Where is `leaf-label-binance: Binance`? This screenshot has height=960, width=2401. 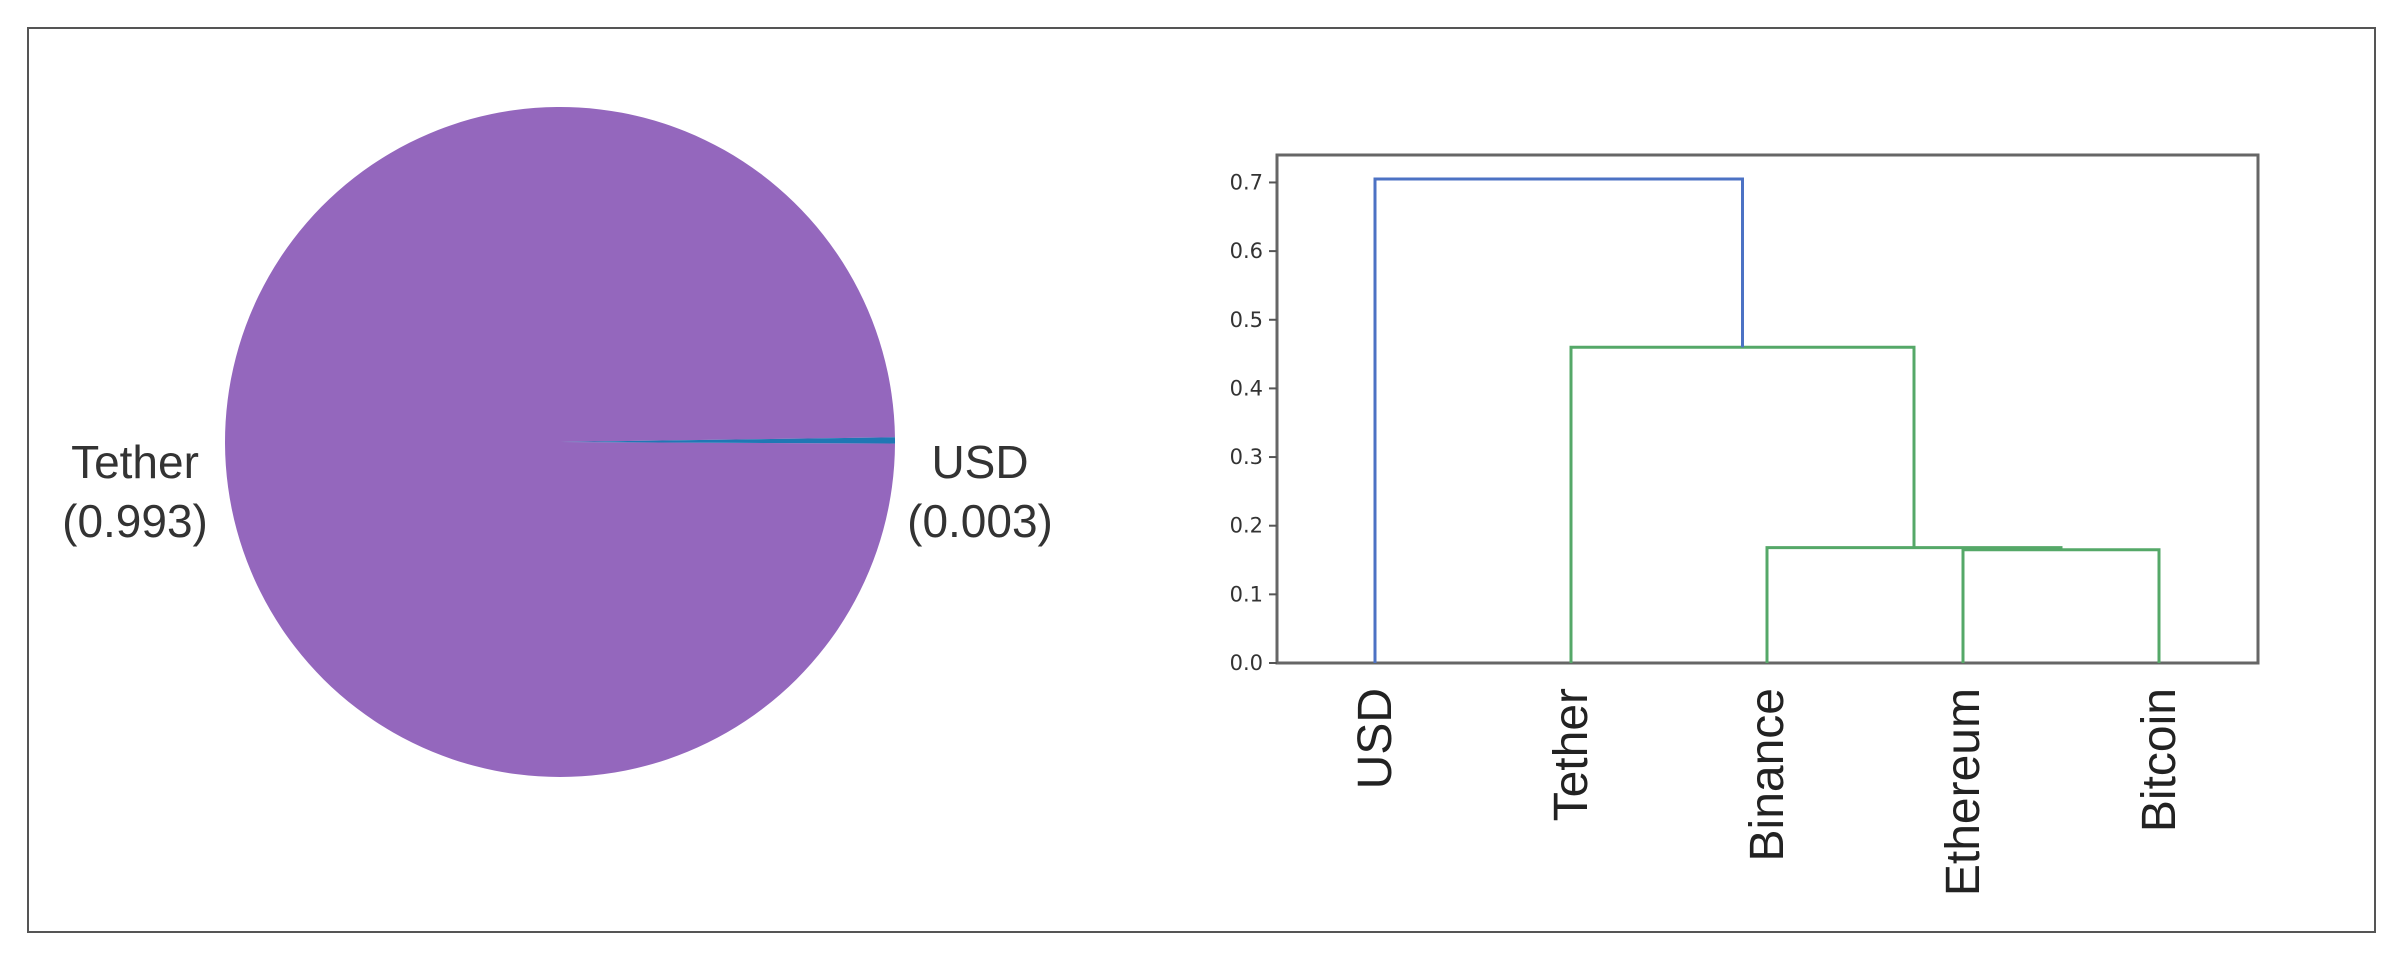
leaf-label-binance: Binance is located at coordinates (1767, 774).